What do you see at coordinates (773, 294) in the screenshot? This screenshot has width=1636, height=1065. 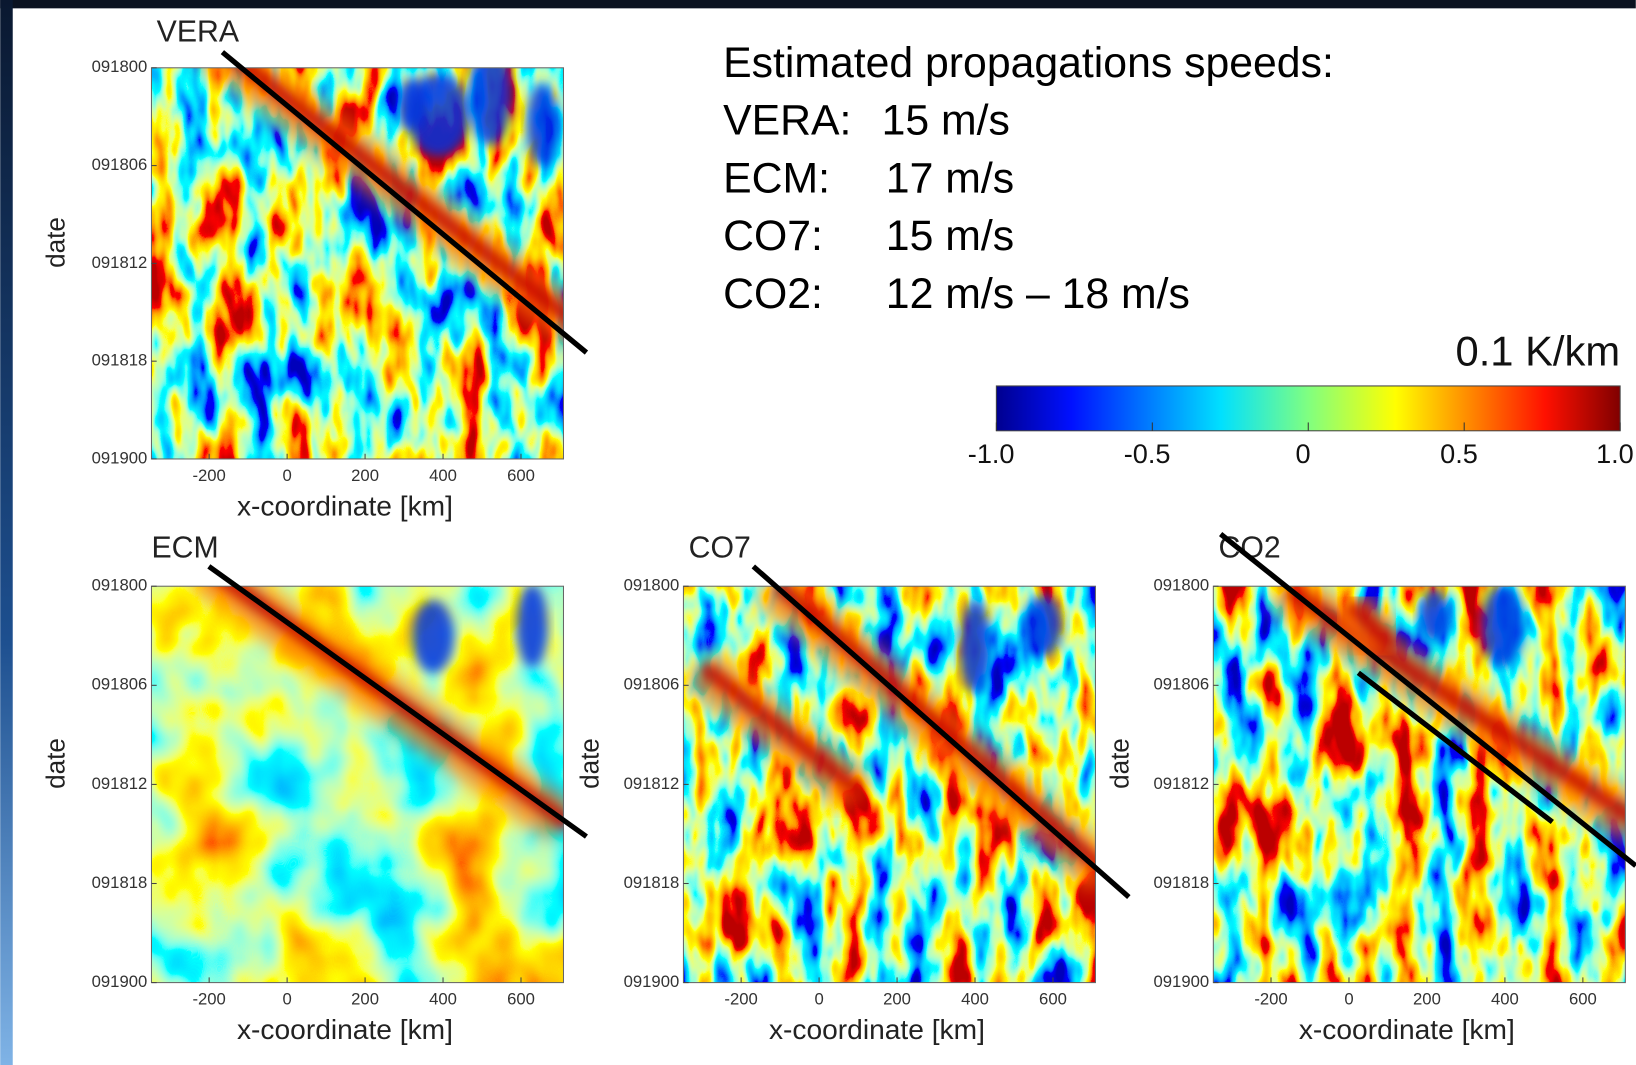 I see `speed-name: CO2:` at bounding box center [773, 294].